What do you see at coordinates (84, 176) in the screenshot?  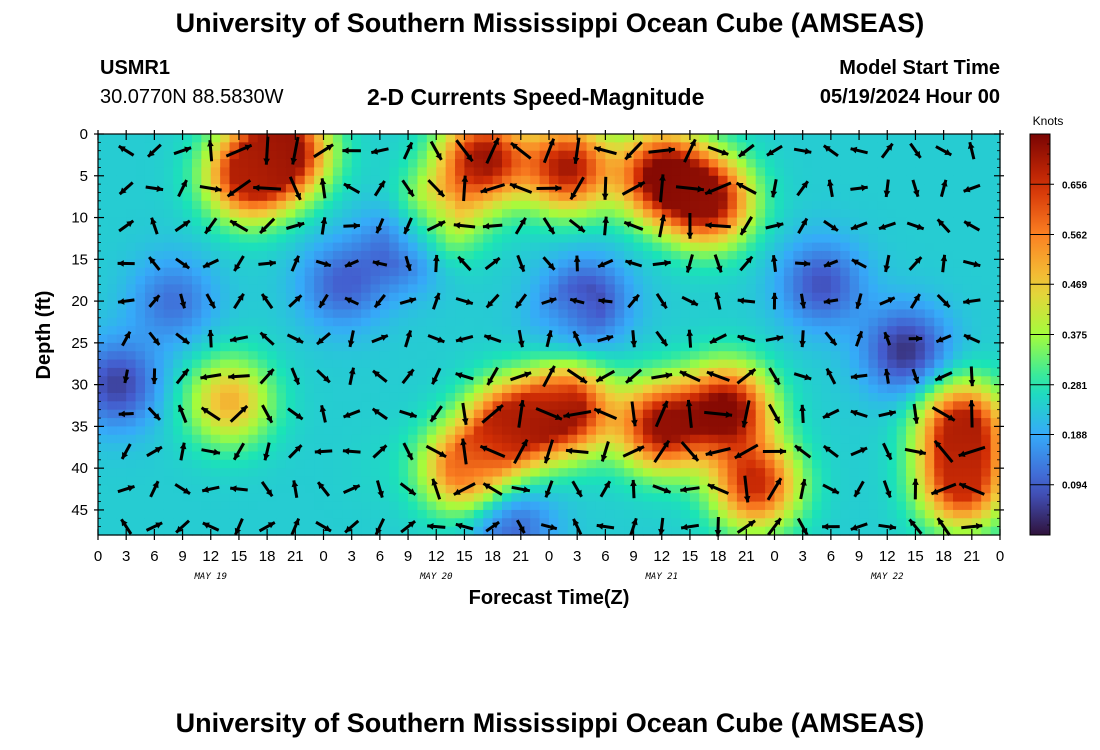 I see `y-tick-label: 5` at bounding box center [84, 176].